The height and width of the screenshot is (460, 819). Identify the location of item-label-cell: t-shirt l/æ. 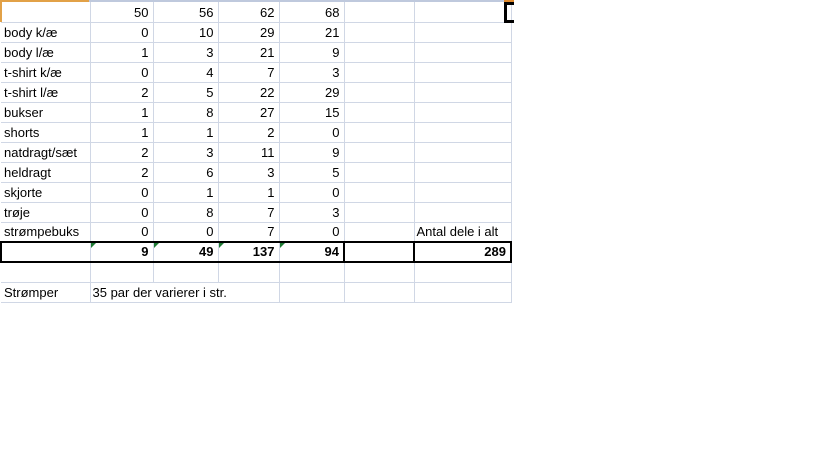
(46, 92).